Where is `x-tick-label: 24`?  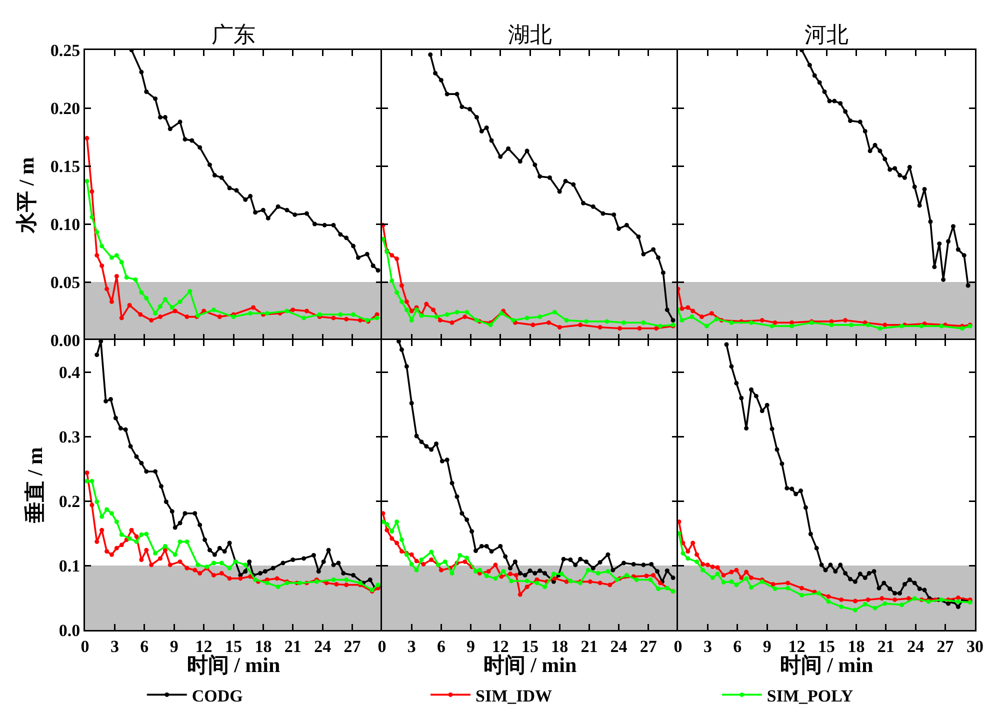
x-tick-label: 24 is located at coordinates (323, 646).